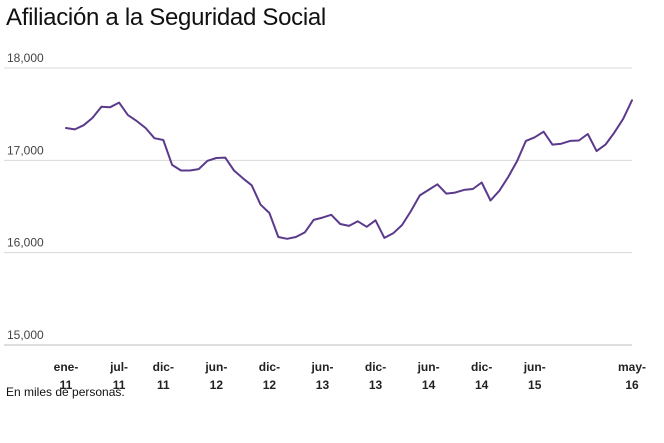 Image resolution: width=664 pixels, height=443 pixels. Describe the element at coordinates (534, 376) in the screenshot. I see `x-tick-label: jun-15` at that location.